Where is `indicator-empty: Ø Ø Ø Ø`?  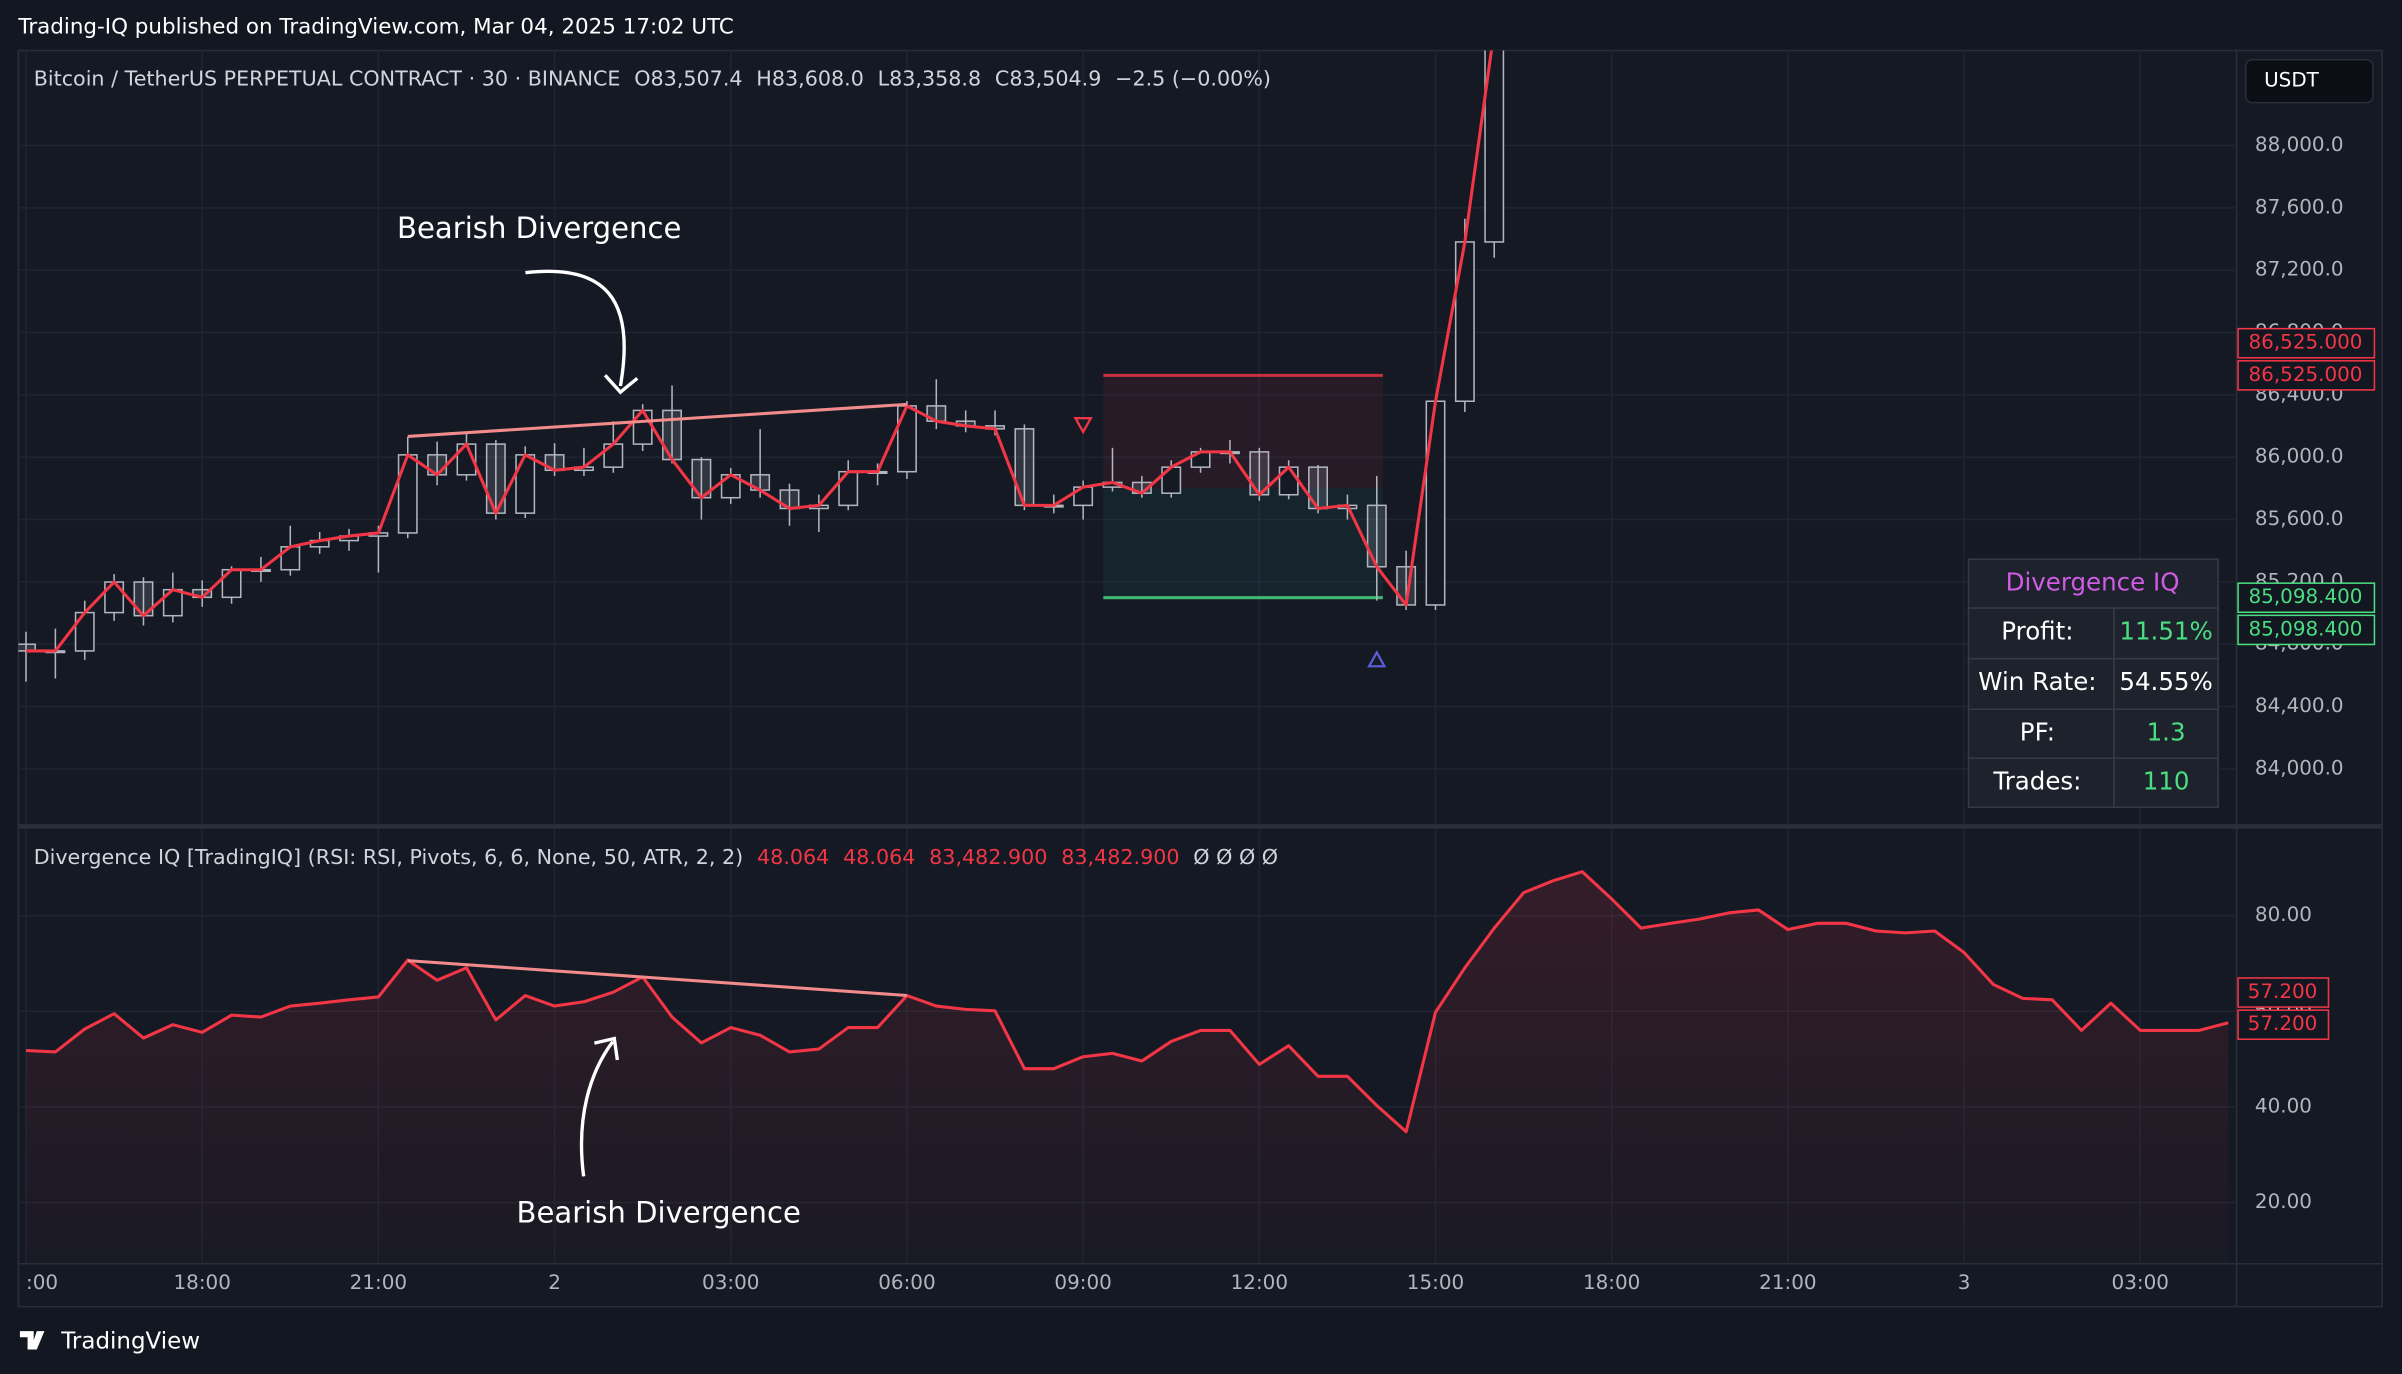 indicator-empty: Ø Ø Ø Ø is located at coordinates (1235, 857).